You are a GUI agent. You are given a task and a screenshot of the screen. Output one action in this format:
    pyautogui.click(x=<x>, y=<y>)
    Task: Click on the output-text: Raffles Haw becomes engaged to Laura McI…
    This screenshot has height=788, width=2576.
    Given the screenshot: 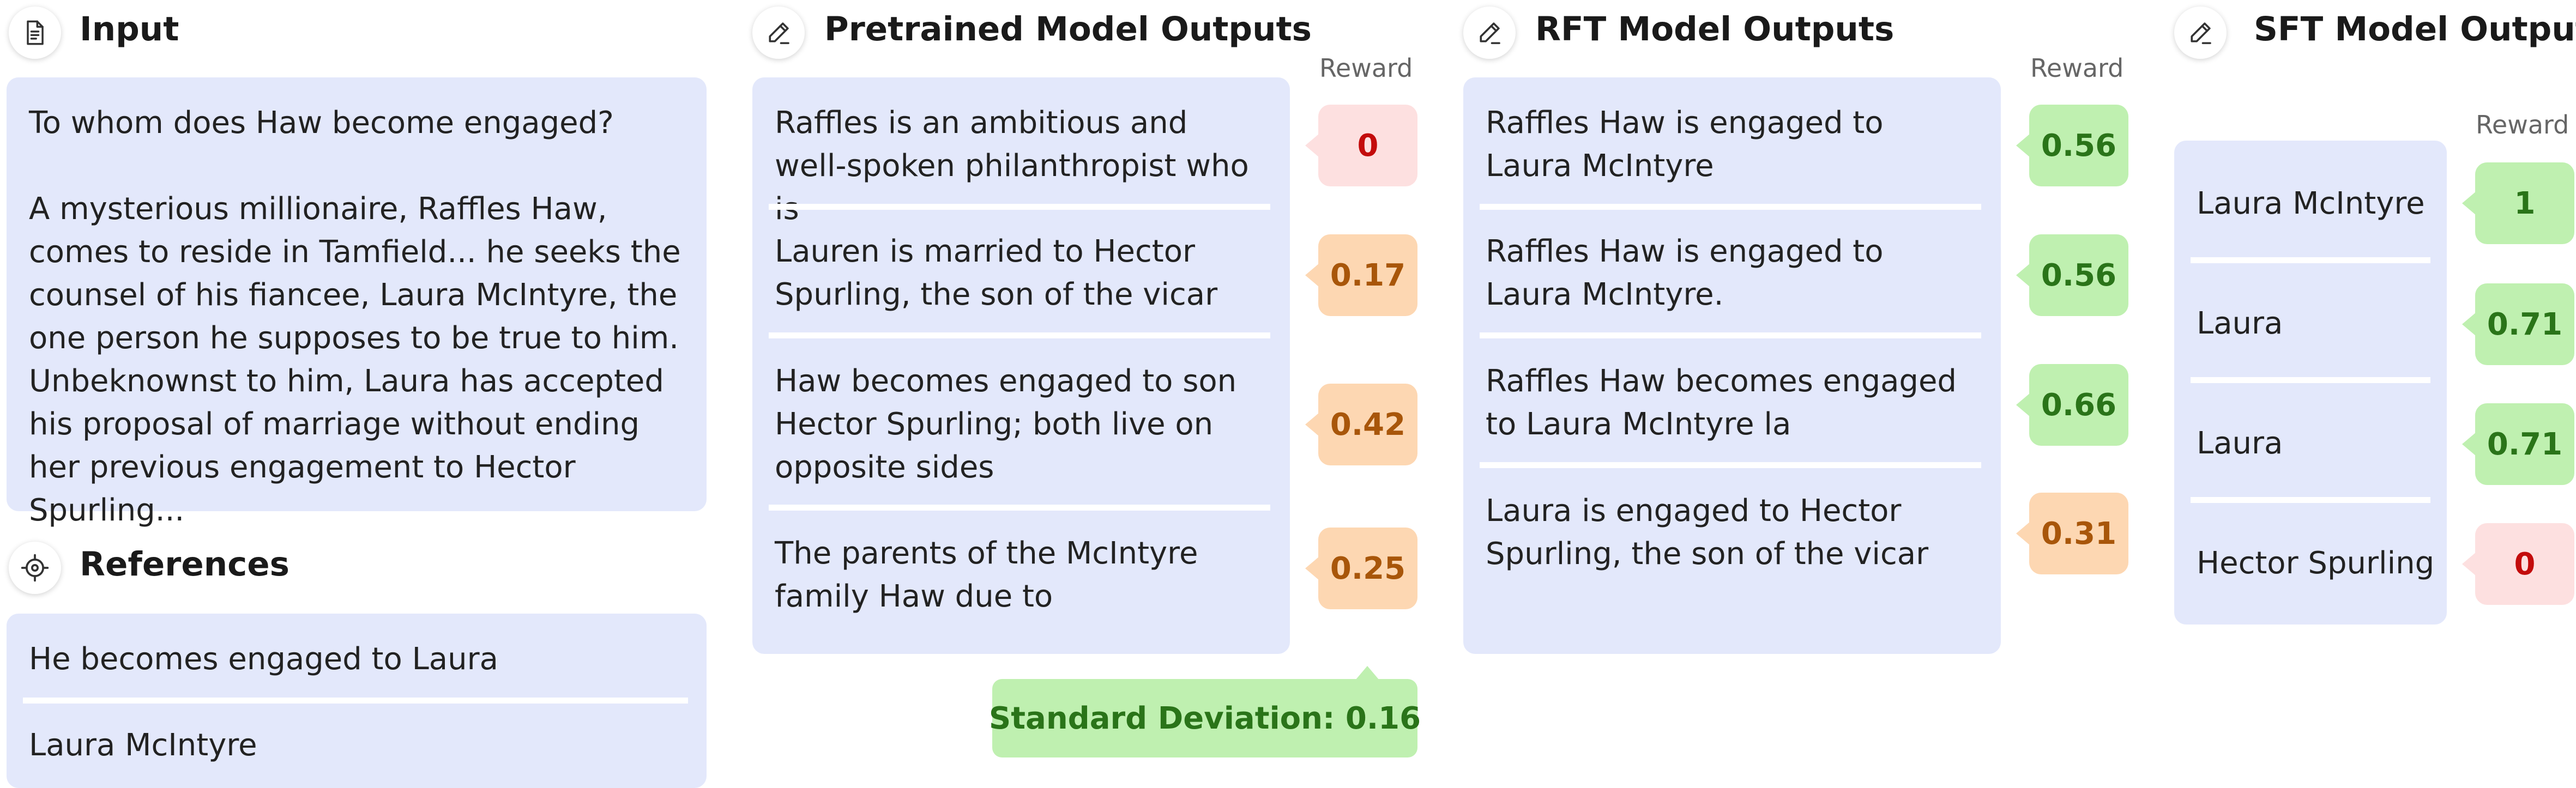 What is the action you would take?
    pyautogui.click(x=1722, y=402)
    